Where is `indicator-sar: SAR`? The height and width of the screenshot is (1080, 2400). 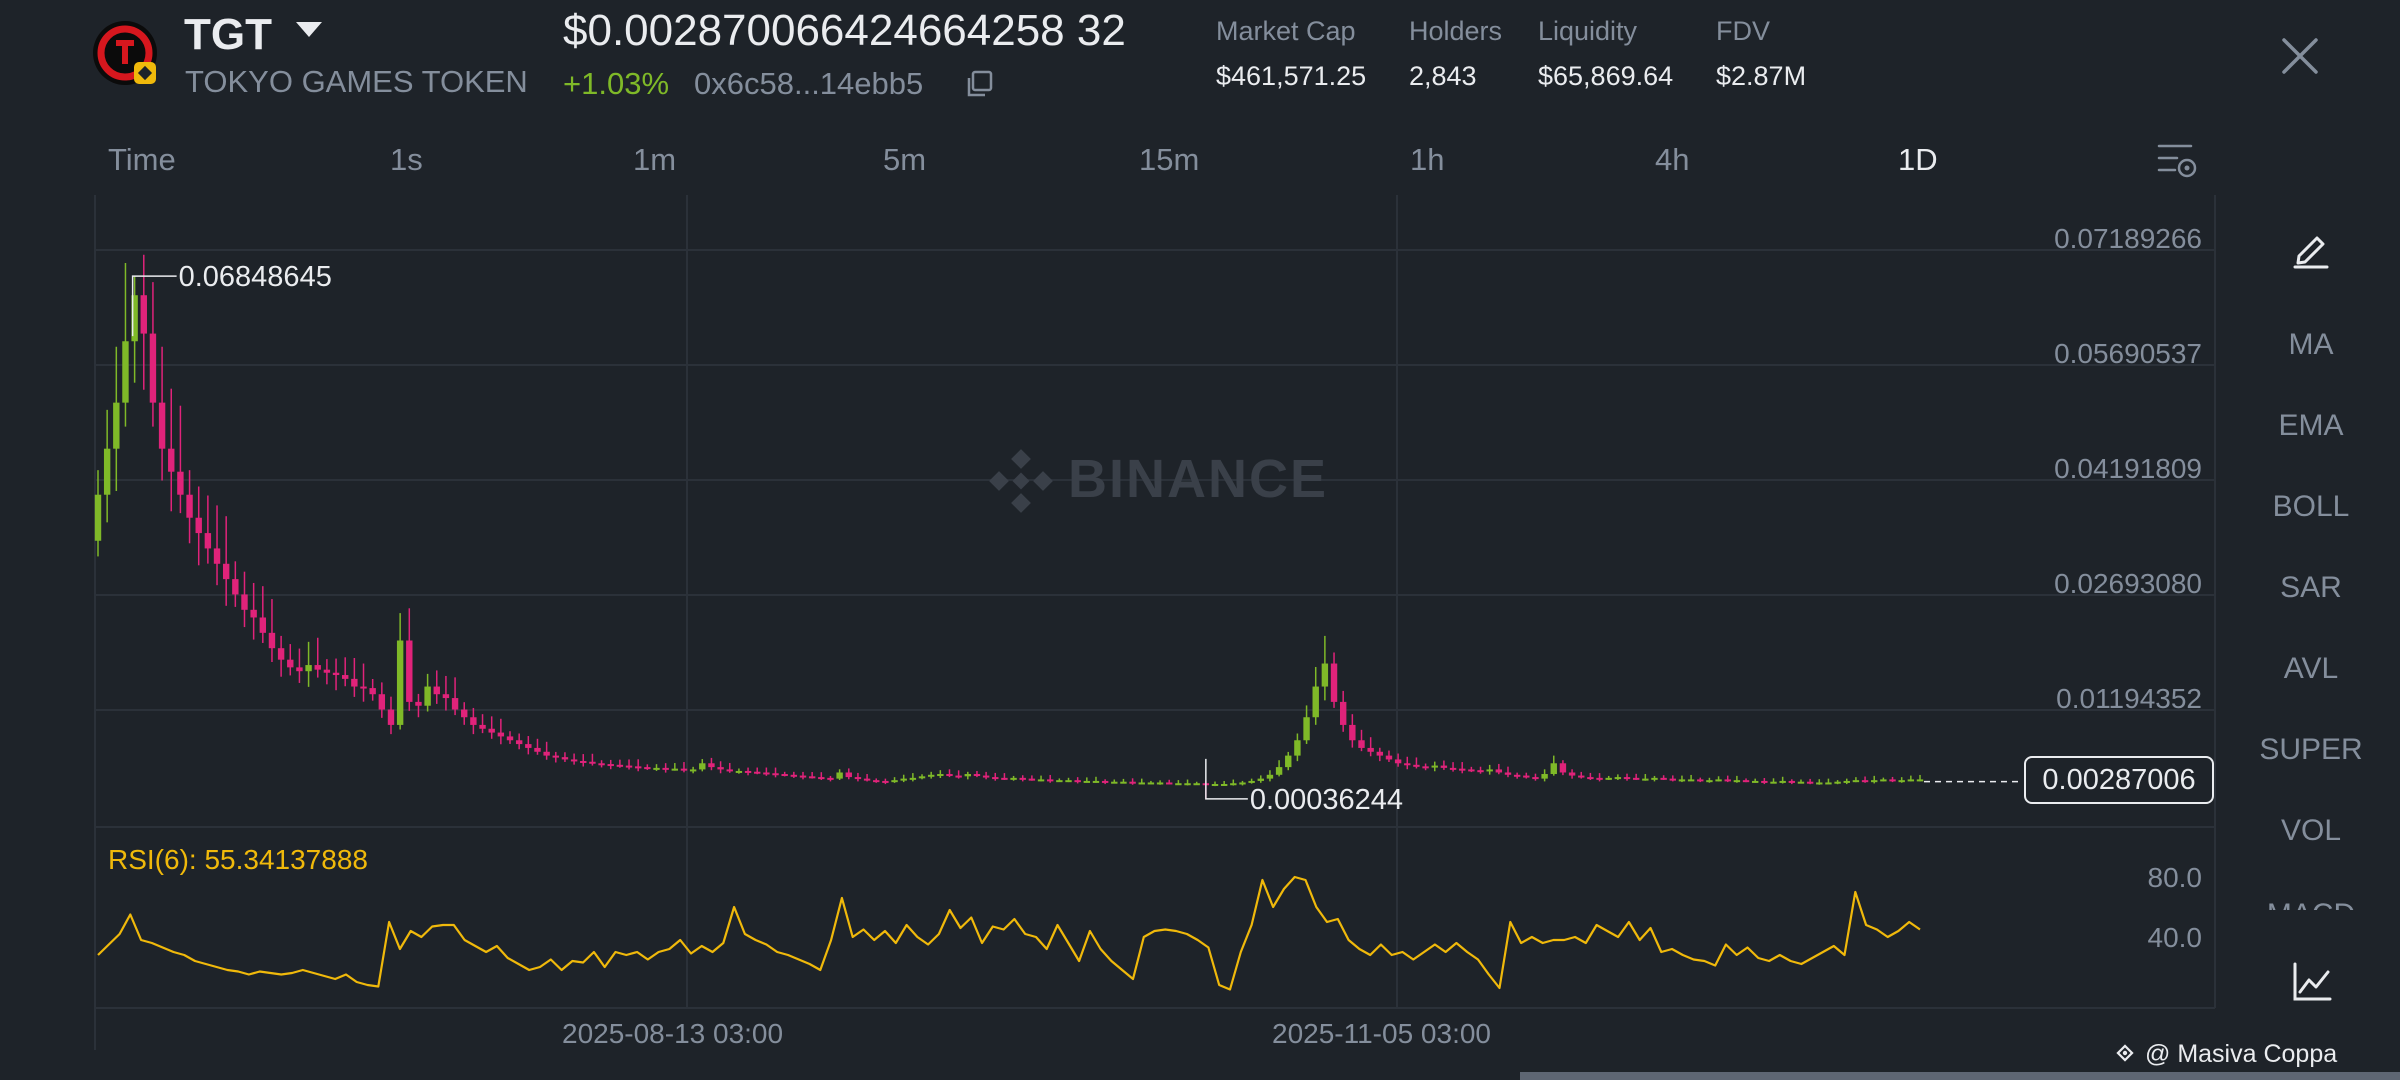 indicator-sar: SAR is located at coordinates (2311, 587).